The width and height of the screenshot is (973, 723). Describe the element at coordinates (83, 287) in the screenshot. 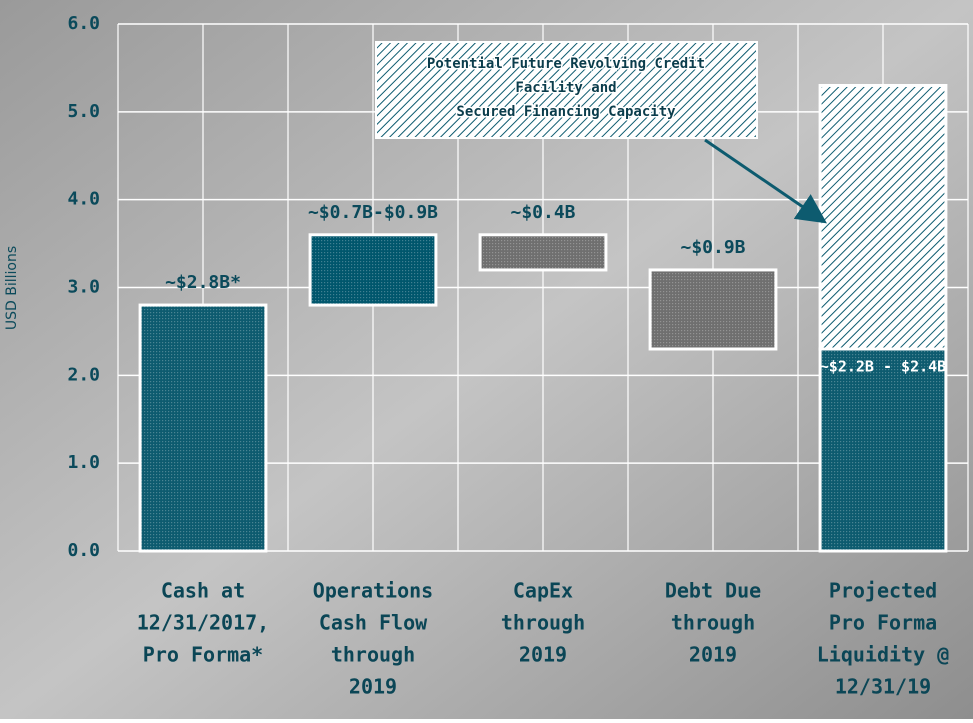

I see `y-tick-label: 3.0` at that location.